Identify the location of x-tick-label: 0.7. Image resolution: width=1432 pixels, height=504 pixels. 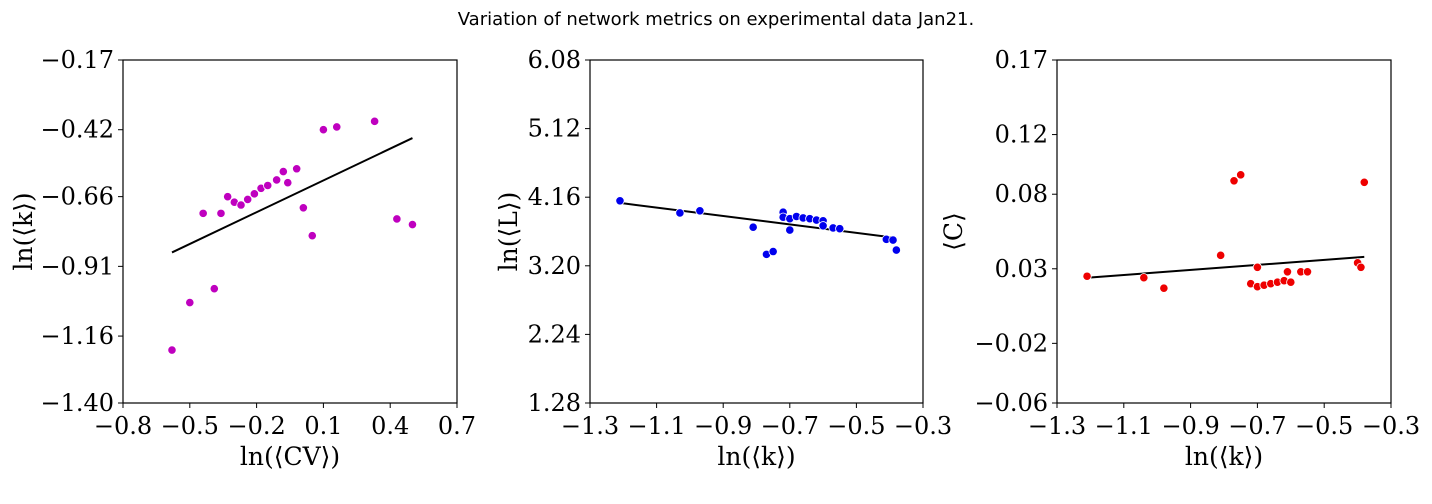
(457, 426).